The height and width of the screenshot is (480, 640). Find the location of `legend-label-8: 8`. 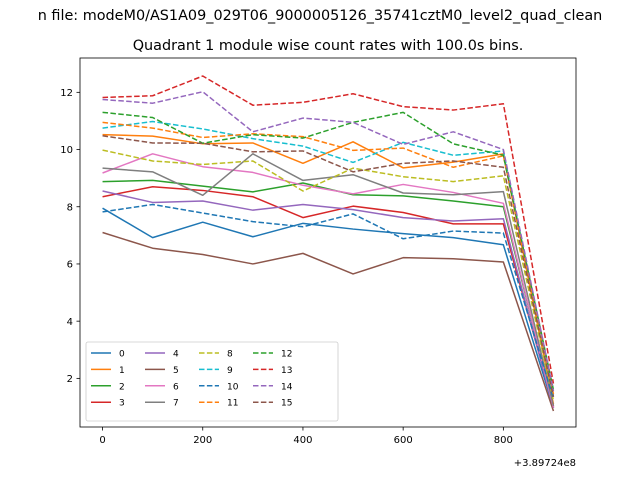

legend-label-8: 8 is located at coordinates (230, 355).